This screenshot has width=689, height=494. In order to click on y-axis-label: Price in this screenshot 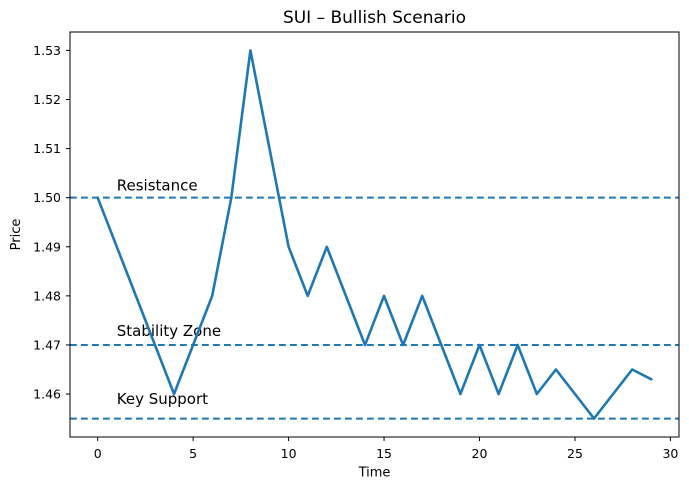, I will do `click(16, 235)`.